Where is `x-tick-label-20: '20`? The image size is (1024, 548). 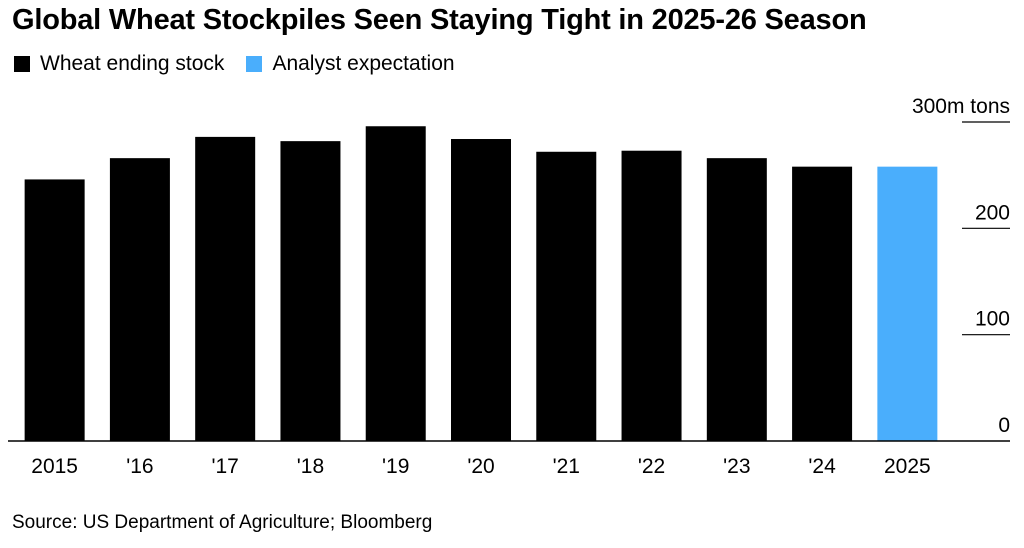 x-tick-label-20: '20 is located at coordinates (480, 466).